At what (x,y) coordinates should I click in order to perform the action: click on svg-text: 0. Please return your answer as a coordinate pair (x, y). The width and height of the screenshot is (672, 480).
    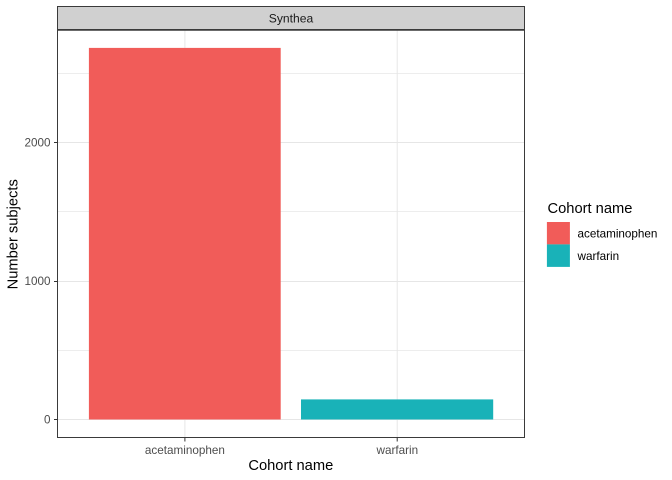
    Looking at the image, I should click on (47, 420).